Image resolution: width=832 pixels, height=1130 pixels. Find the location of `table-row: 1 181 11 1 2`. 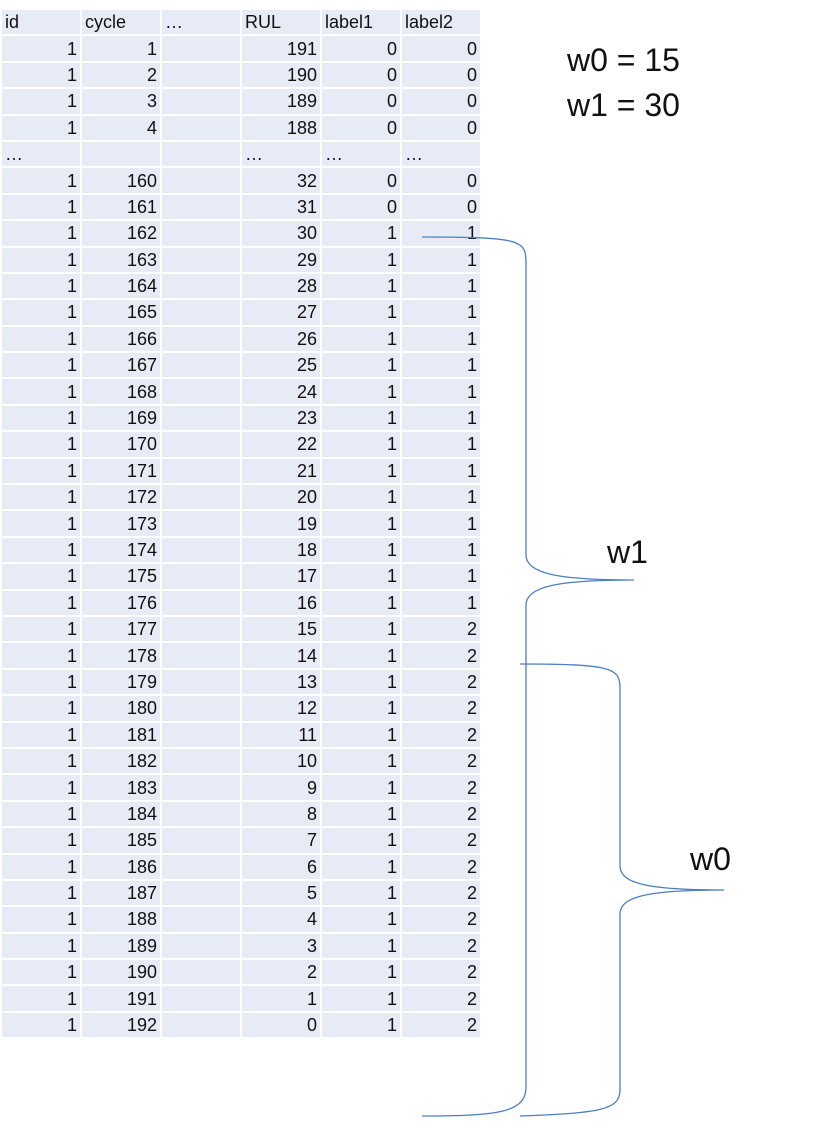

table-row: 1 181 11 1 2 is located at coordinates (241, 734).